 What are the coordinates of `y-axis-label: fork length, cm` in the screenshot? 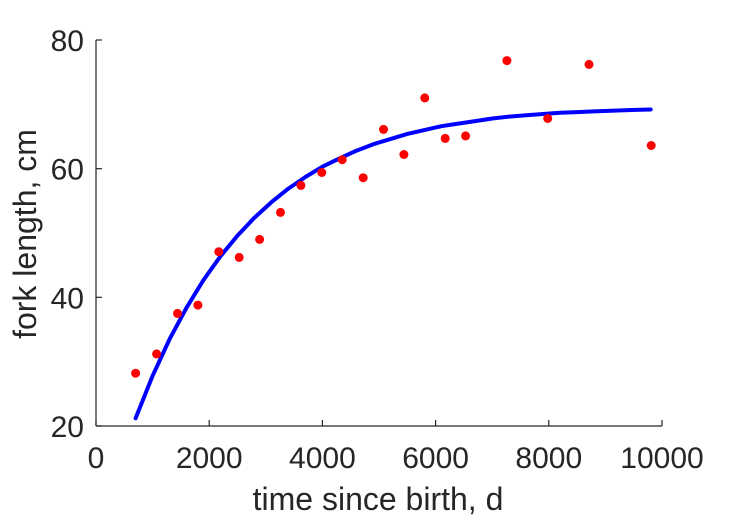 It's located at (25, 234).